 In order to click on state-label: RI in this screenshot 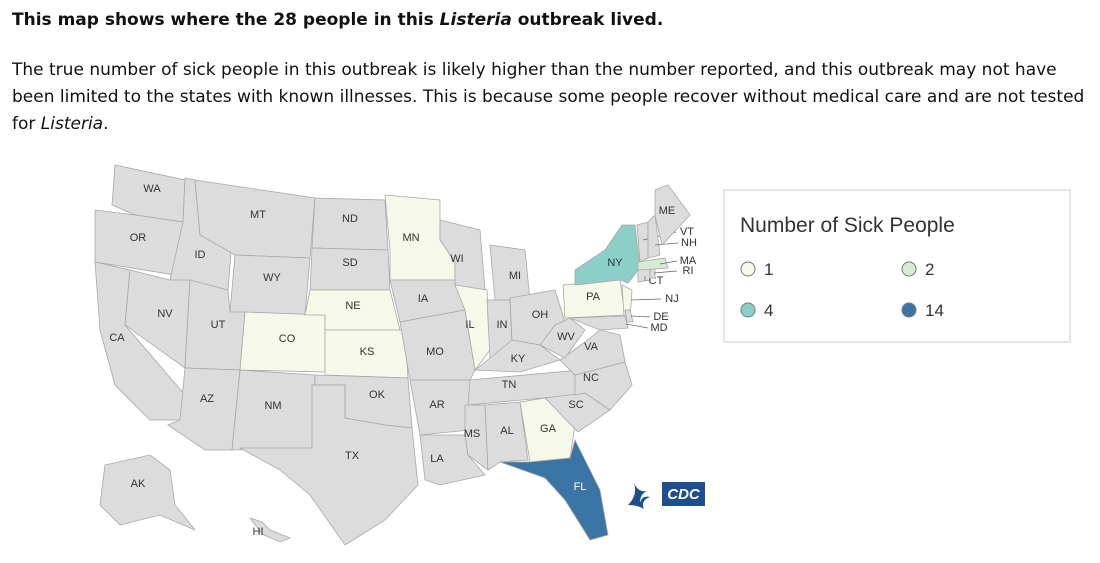, I will do `click(688, 271)`.